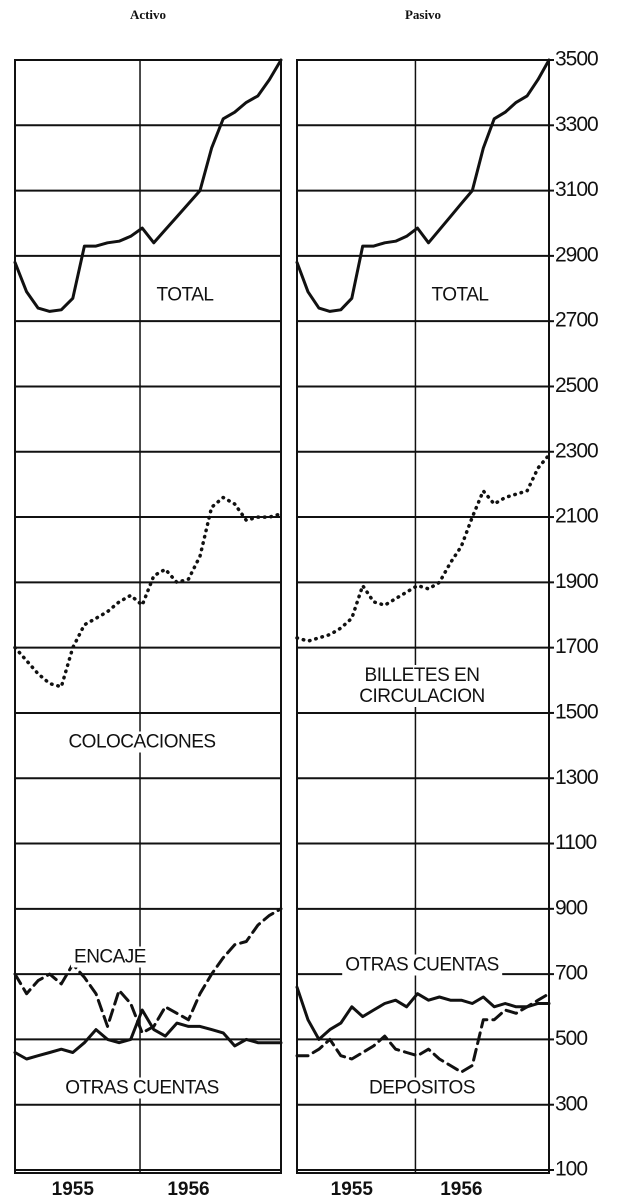  What do you see at coordinates (575, 842) in the screenshot?
I see `y-tick-label: 1100` at bounding box center [575, 842].